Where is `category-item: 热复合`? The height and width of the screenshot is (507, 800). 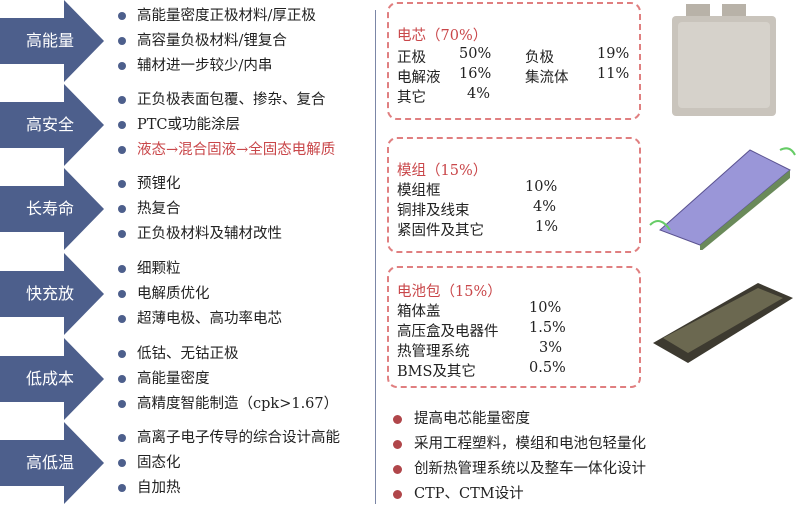 category-item: 热复合 is located at coordinates (200, 209).